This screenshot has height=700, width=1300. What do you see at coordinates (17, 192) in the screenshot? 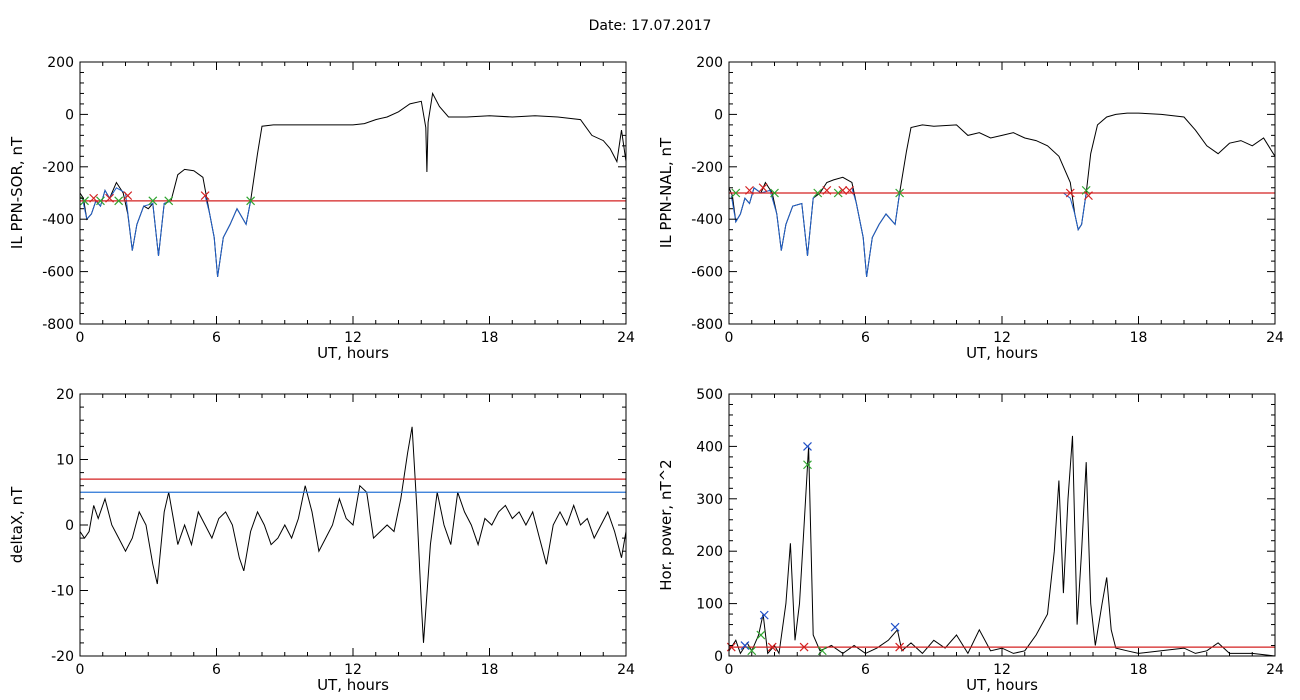
I see `y-axis-label: IL PPN-SOR, nT` at bounding box center [17, 192].